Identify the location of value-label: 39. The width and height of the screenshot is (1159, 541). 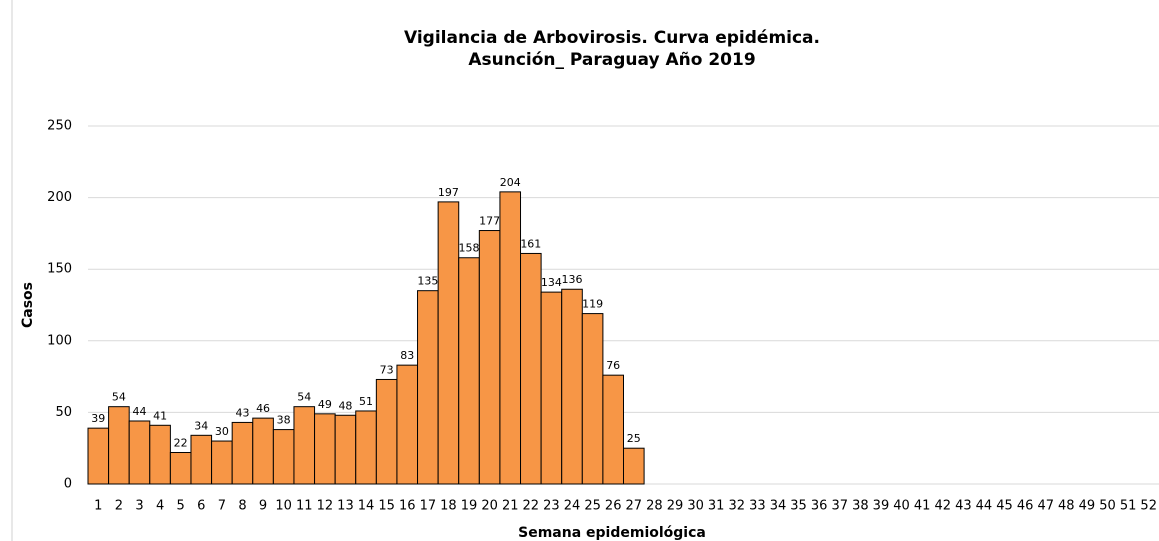
(98, 418).